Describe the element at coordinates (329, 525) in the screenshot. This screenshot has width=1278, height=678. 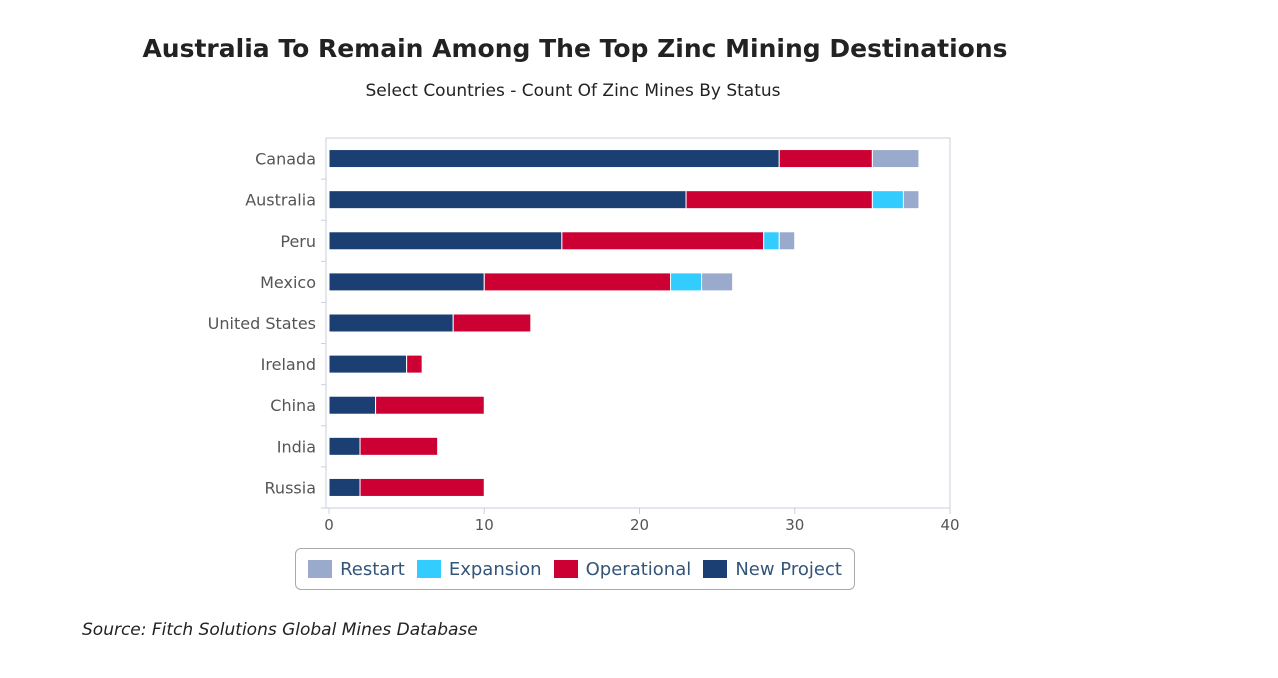
I see `x-tick-label: 0` at that location.